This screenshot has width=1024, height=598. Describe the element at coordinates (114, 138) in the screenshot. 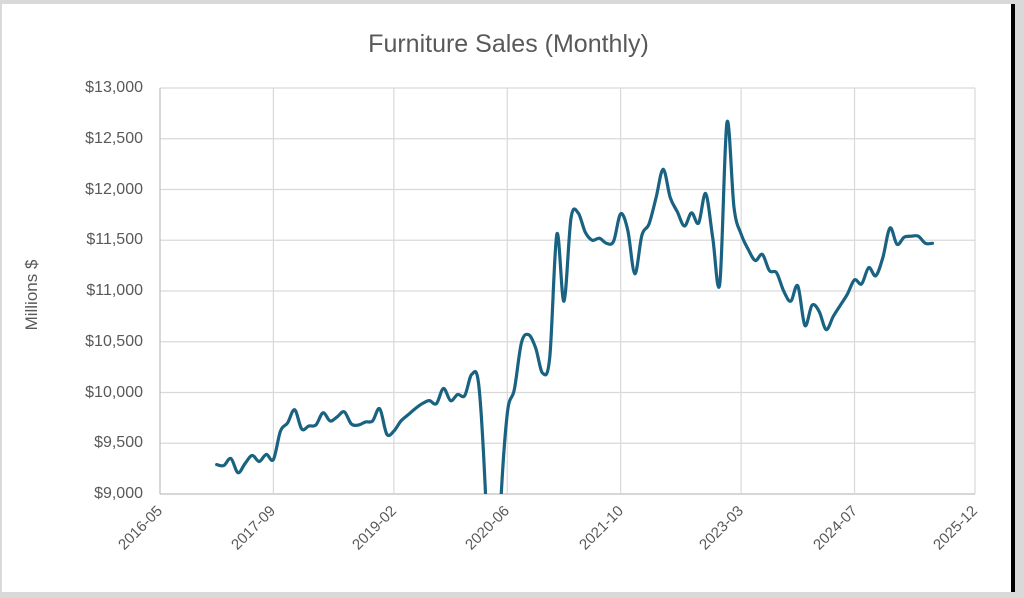

I see `y-tick-label: $12,500` at that location.